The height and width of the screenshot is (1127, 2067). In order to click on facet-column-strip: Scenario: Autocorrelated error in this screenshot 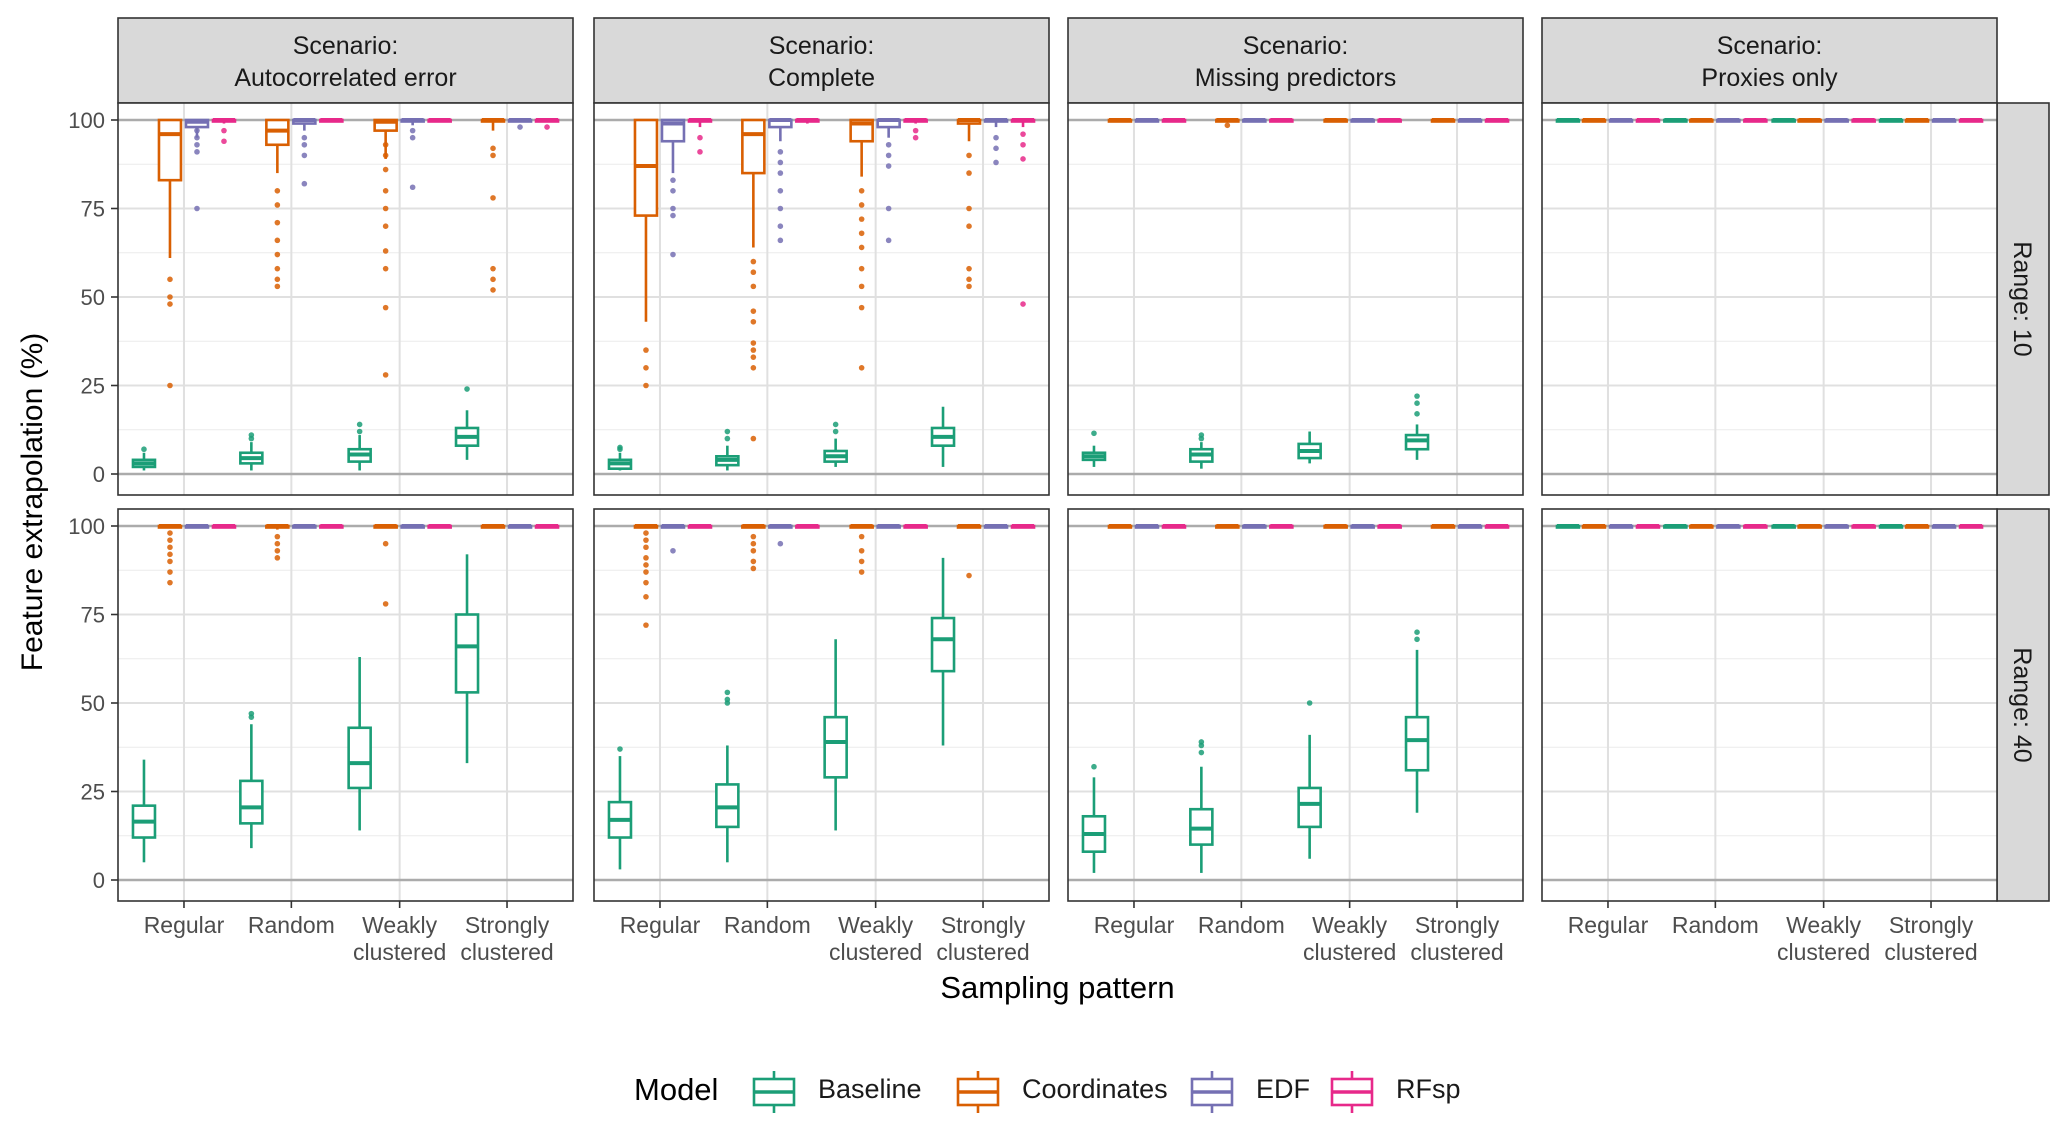, I will do `click(345, 60)`.